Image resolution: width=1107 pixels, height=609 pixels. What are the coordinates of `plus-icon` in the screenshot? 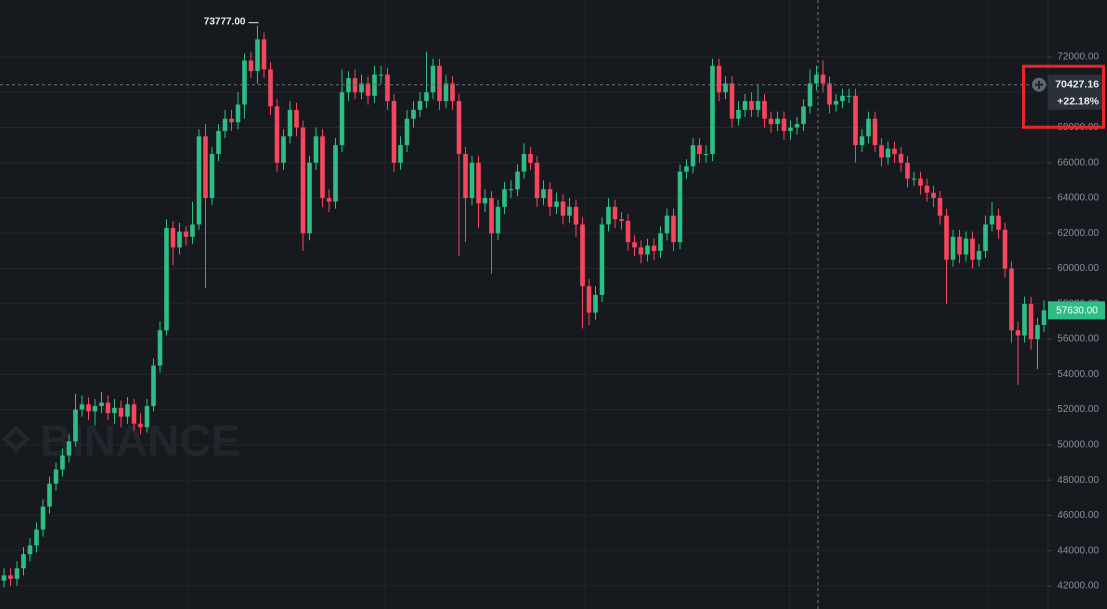 It's located at (1039, 84).